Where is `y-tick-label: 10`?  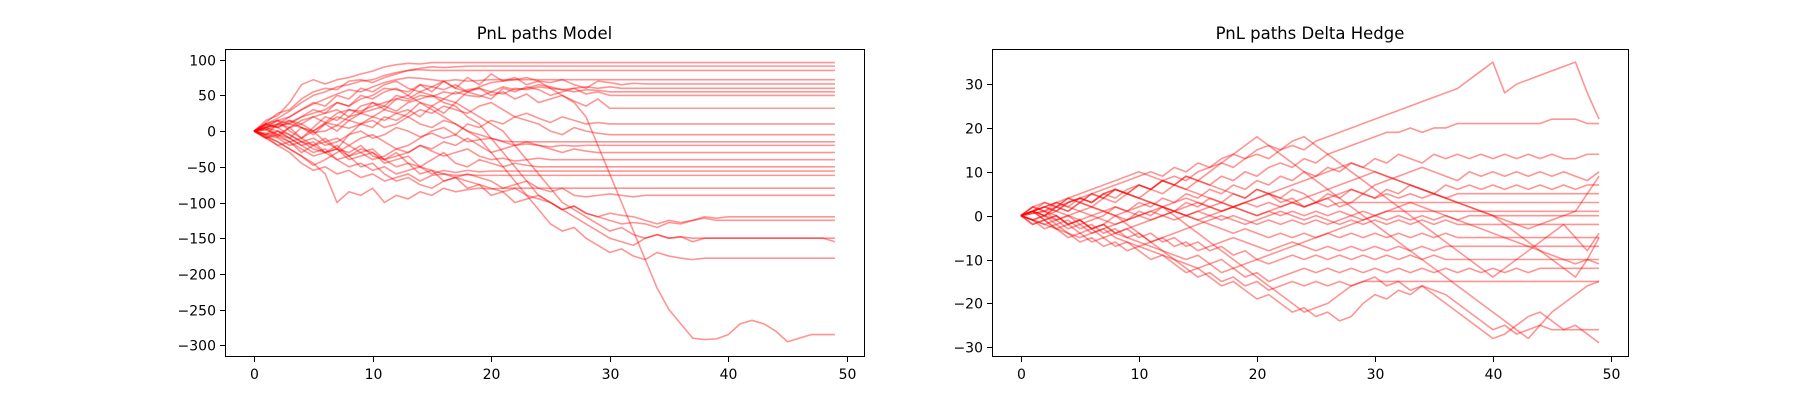 y-tick-label: 10 is located at coordinates (974, 174).